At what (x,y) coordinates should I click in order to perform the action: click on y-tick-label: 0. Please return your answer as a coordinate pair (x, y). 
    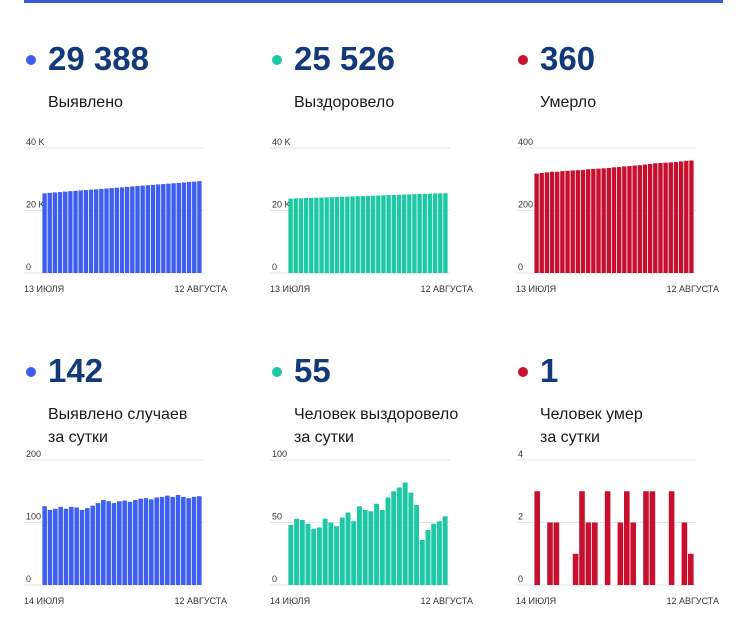
    Looking at the image, I should click on (274, 579).